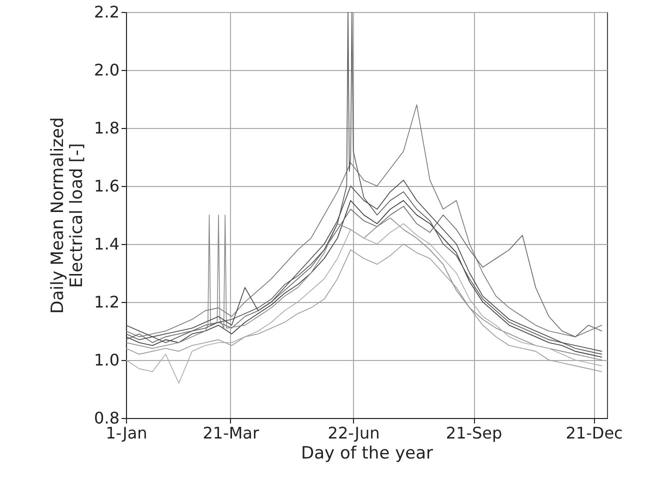 The height and width of the screenshot is (492, 663). What do you see at coordinates (107, 186) in the screenshot?
I see `y-tick-label: 1.6` at bounding box center [107, 186].